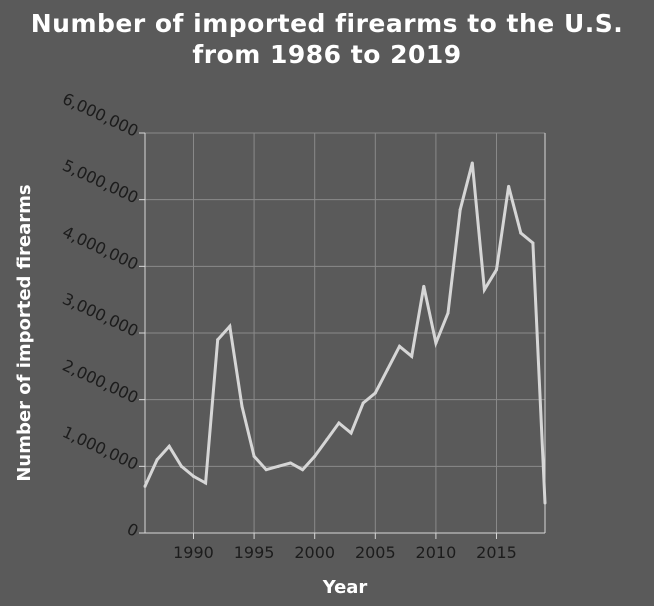 The width and height of the screenshot is (654, 606). I want to click on y-tick-label: 6,000,000, so click(101, 115).